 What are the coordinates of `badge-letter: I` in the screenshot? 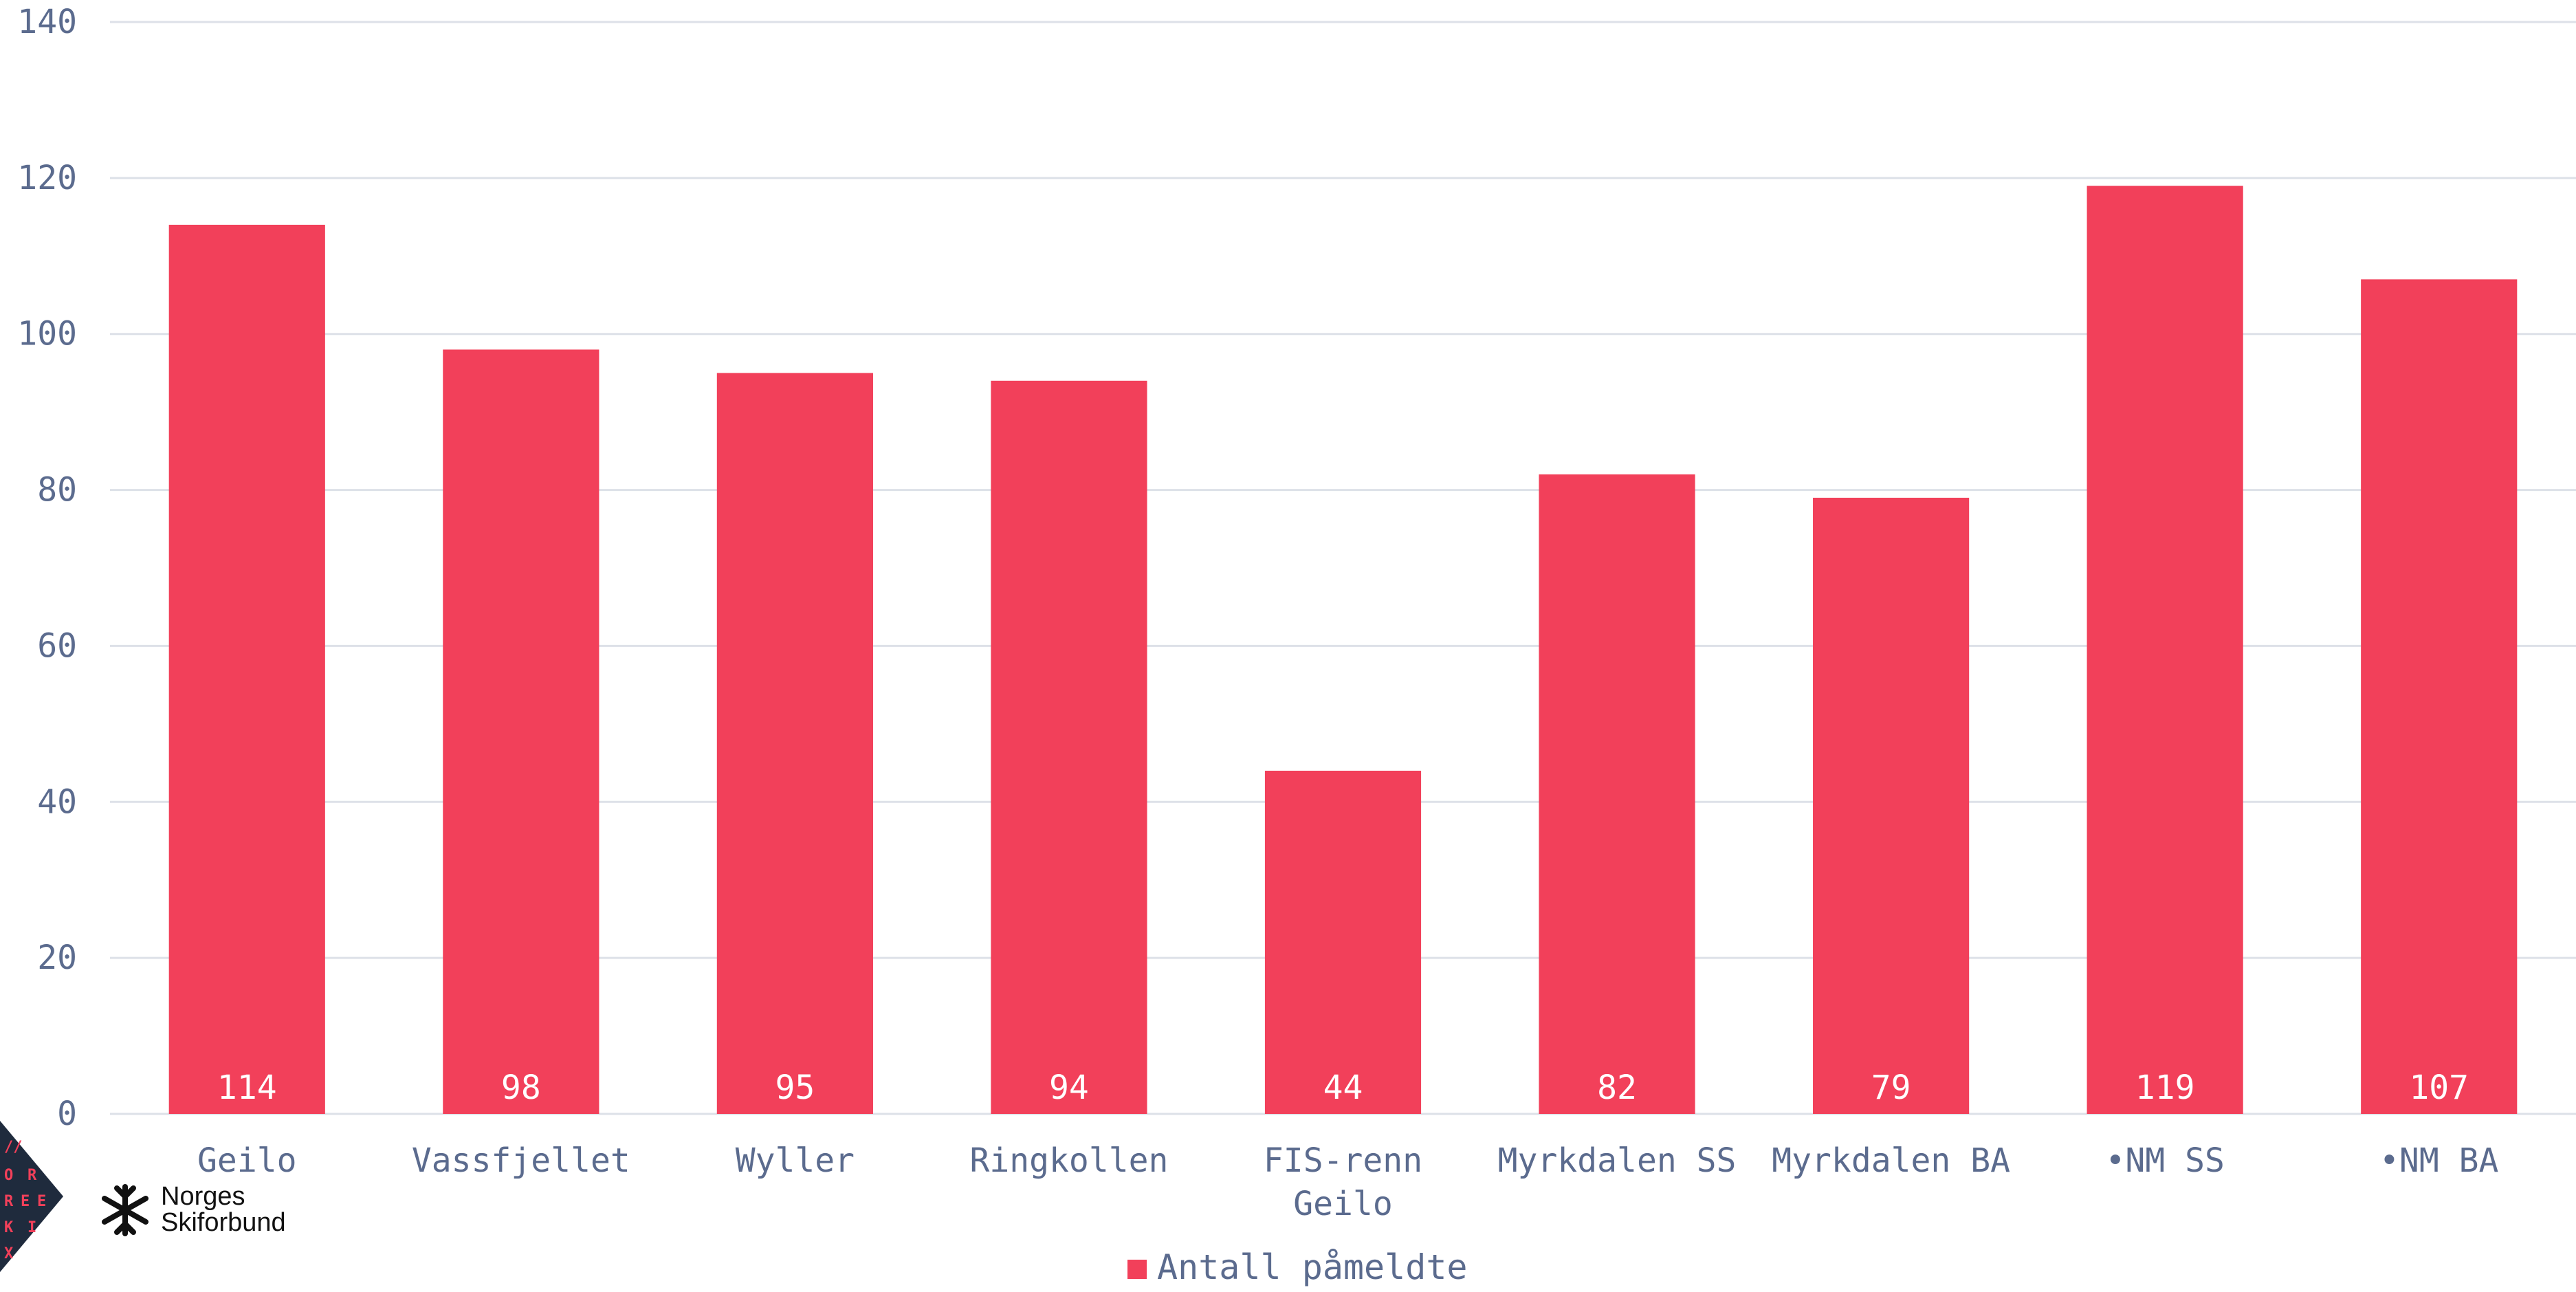 It's located at (31, 1227).